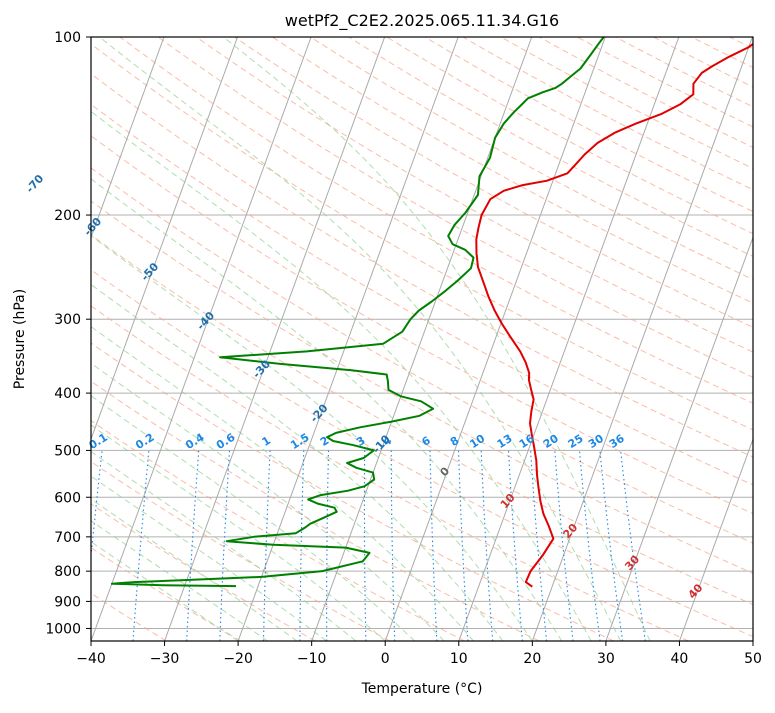 The height and width of the screenshot is (713, 775). I want to click on y-axis-title: Pressure (hPa), so click(20, 339).